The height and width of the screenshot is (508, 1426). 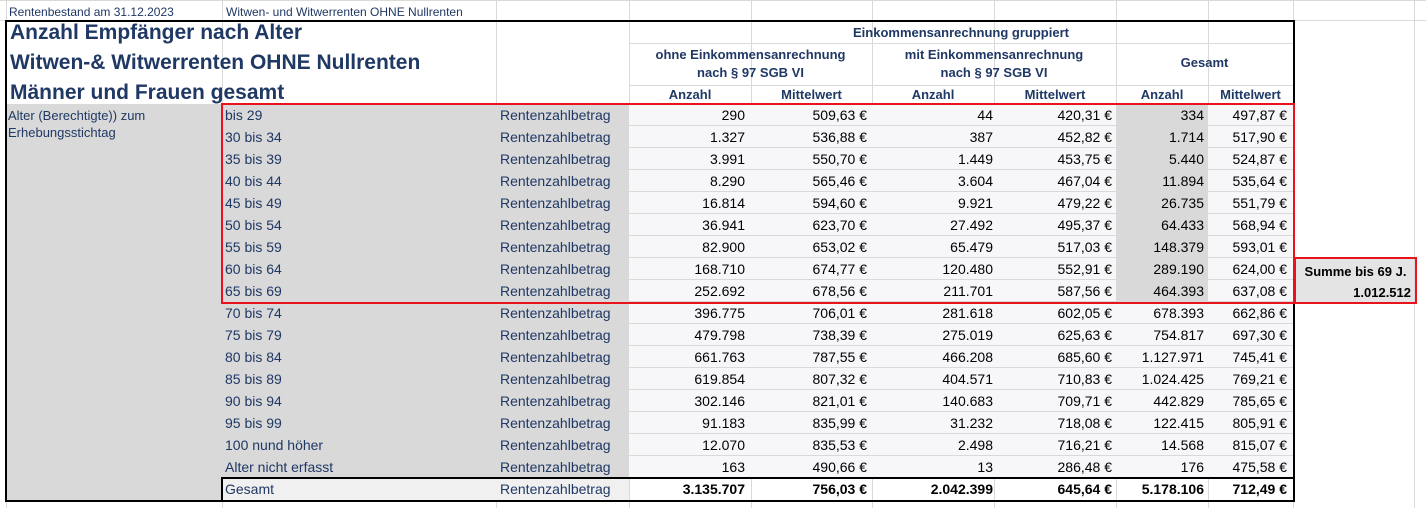 I want to click on anzahl-gesamt-cell: 176, so click(x=1192, y=467).